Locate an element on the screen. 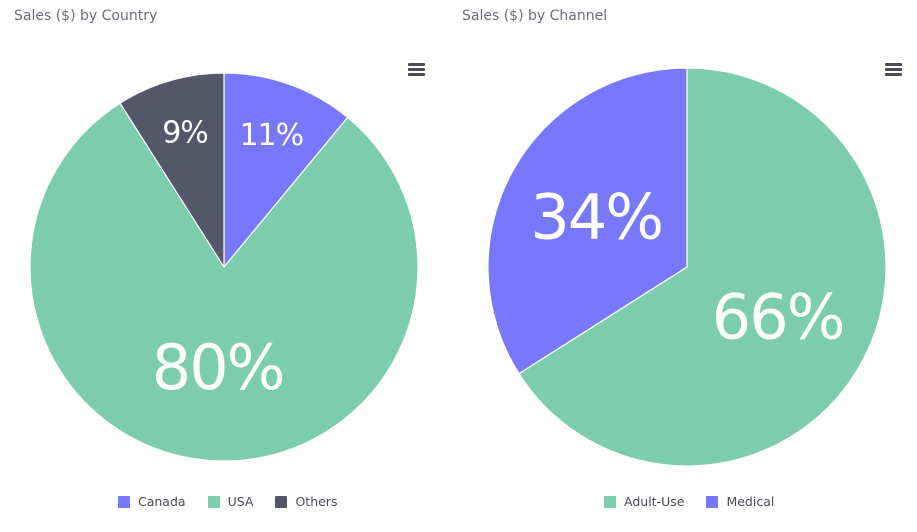 This screenshot has width=917, height=532. slice-data-label: 80% is located at coordinates (218, 367).